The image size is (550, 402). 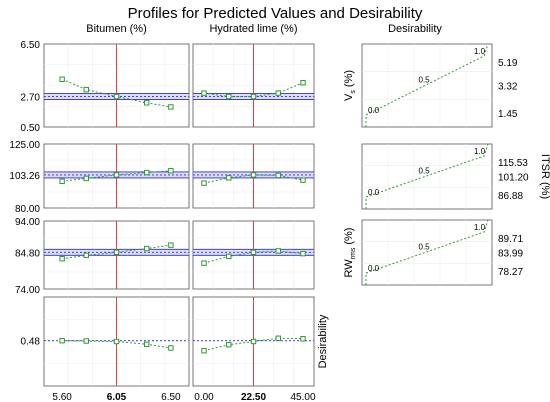 What do you see at coordinates (31, 45) in the screenshot?
I see `y-tick-label: 6.50` at bounding box center [31, 45].